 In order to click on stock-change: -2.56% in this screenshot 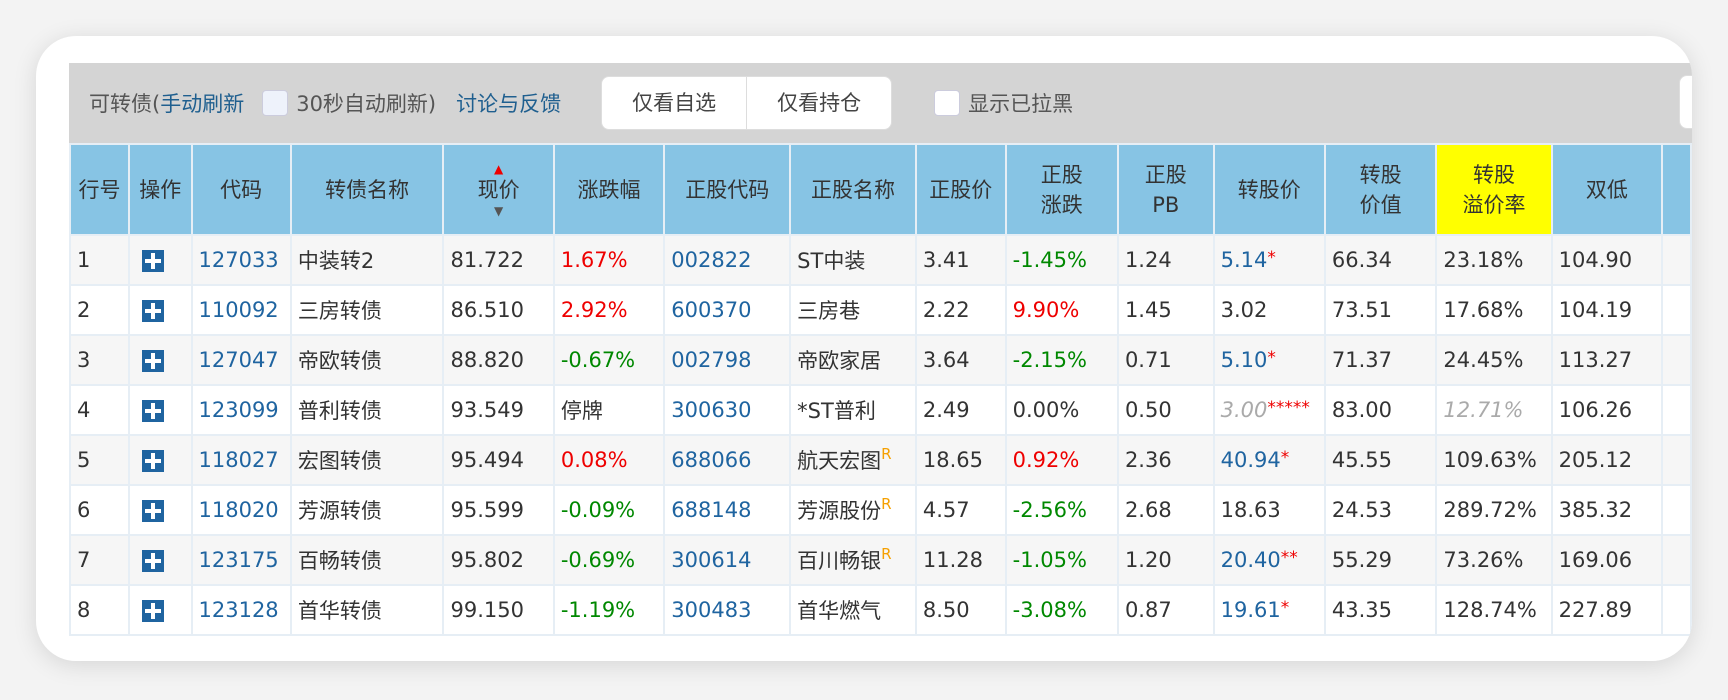, I will do `click(1061, 510)`.